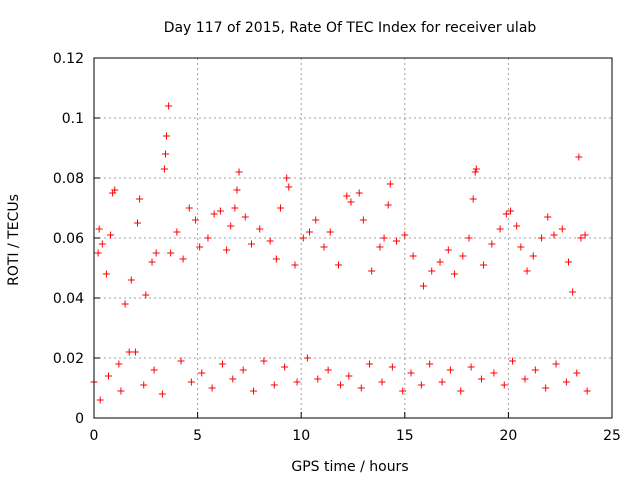 The image size is (640, 480). What do you see at coordinates (79, 419) in the screenshot?
I see `y-tick-label-0: 0` at bounding box center [79, 419].